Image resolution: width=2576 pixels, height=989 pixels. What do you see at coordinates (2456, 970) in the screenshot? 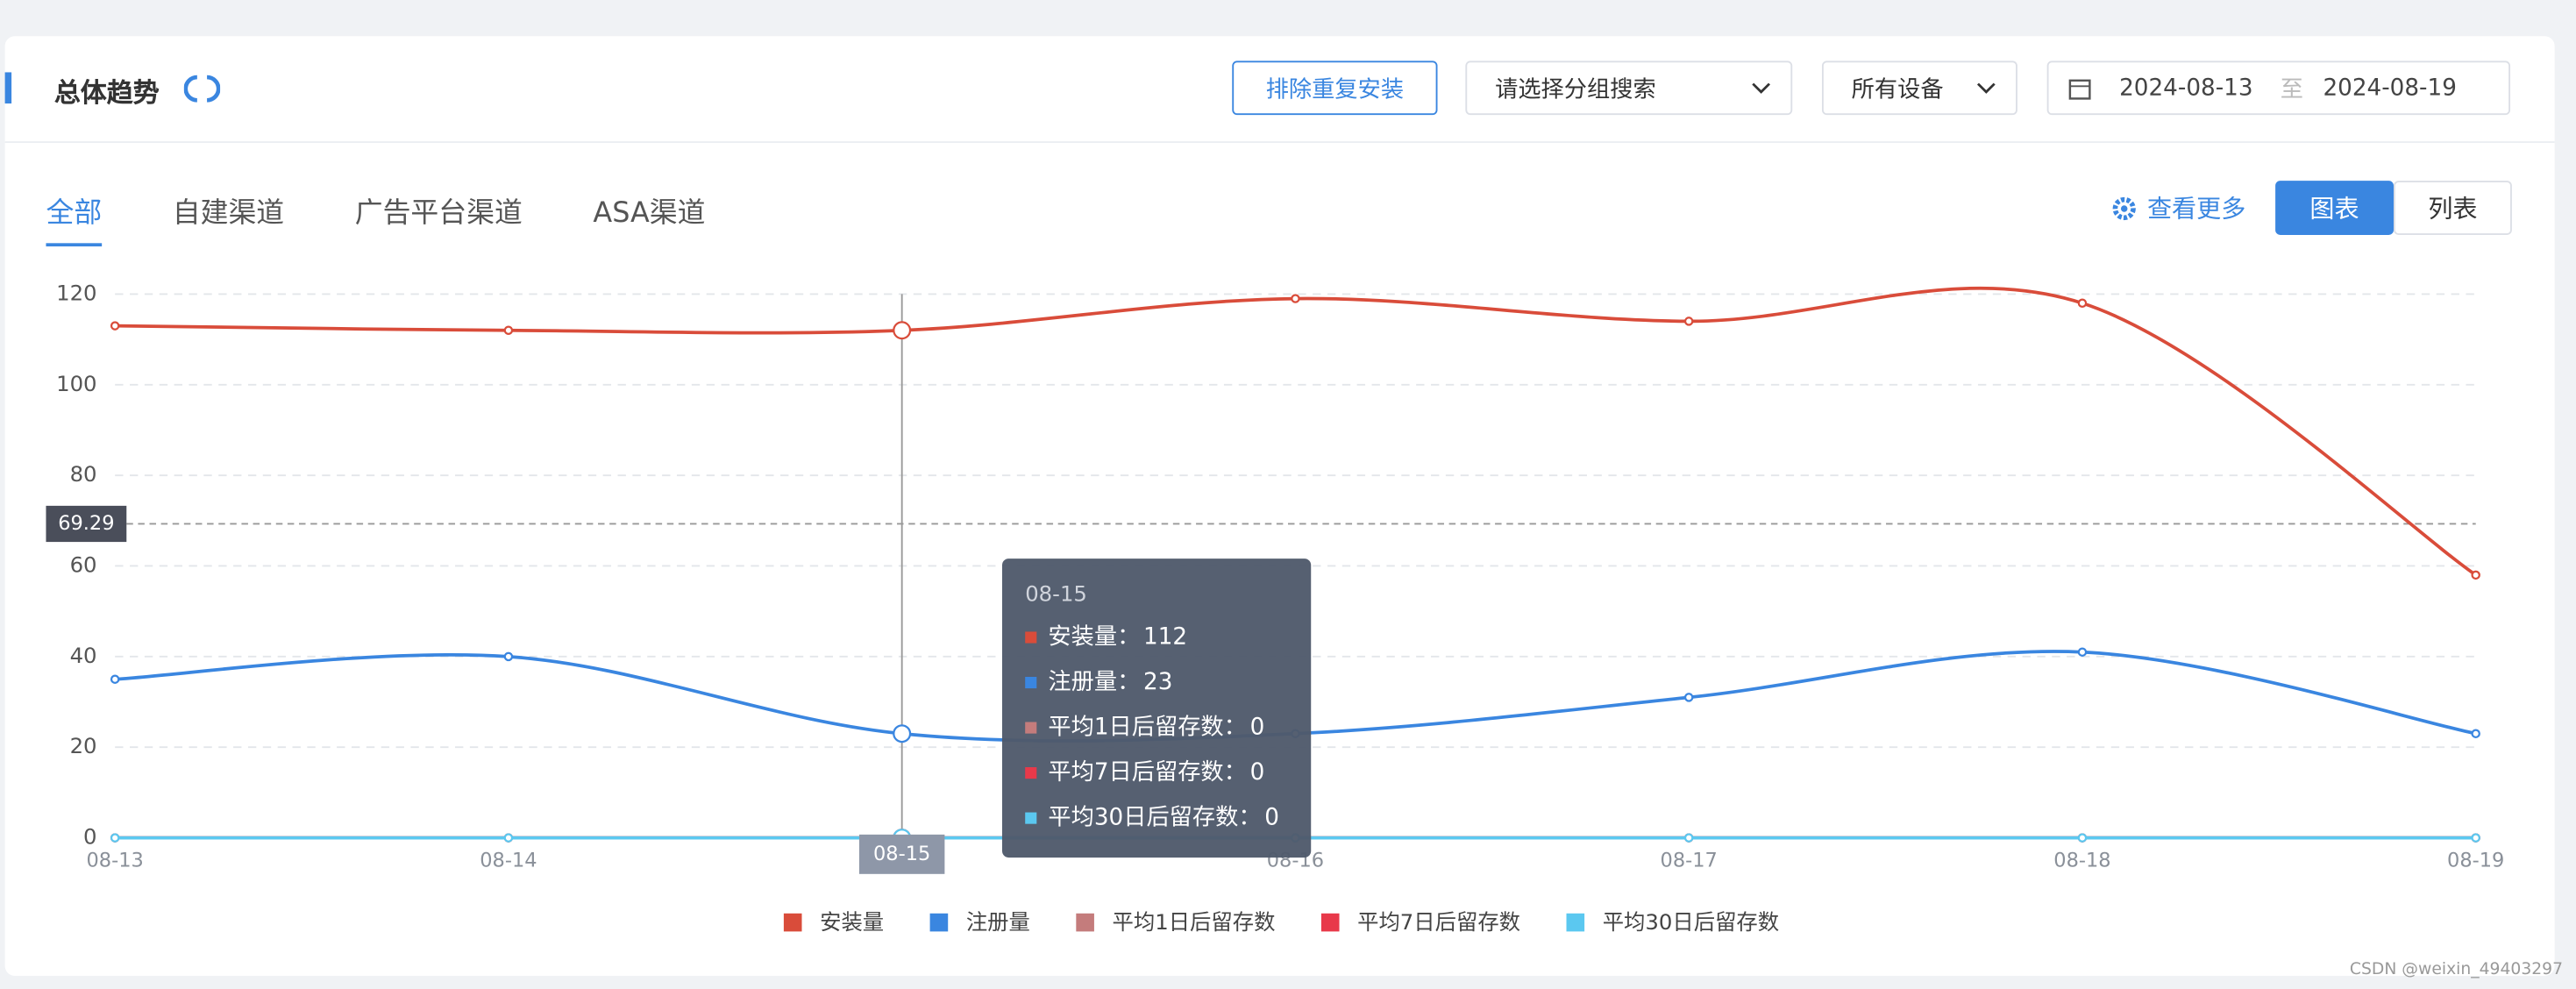
I see `watermark: CSDN @weixin_49403297` at bounding box center [2456, 970].